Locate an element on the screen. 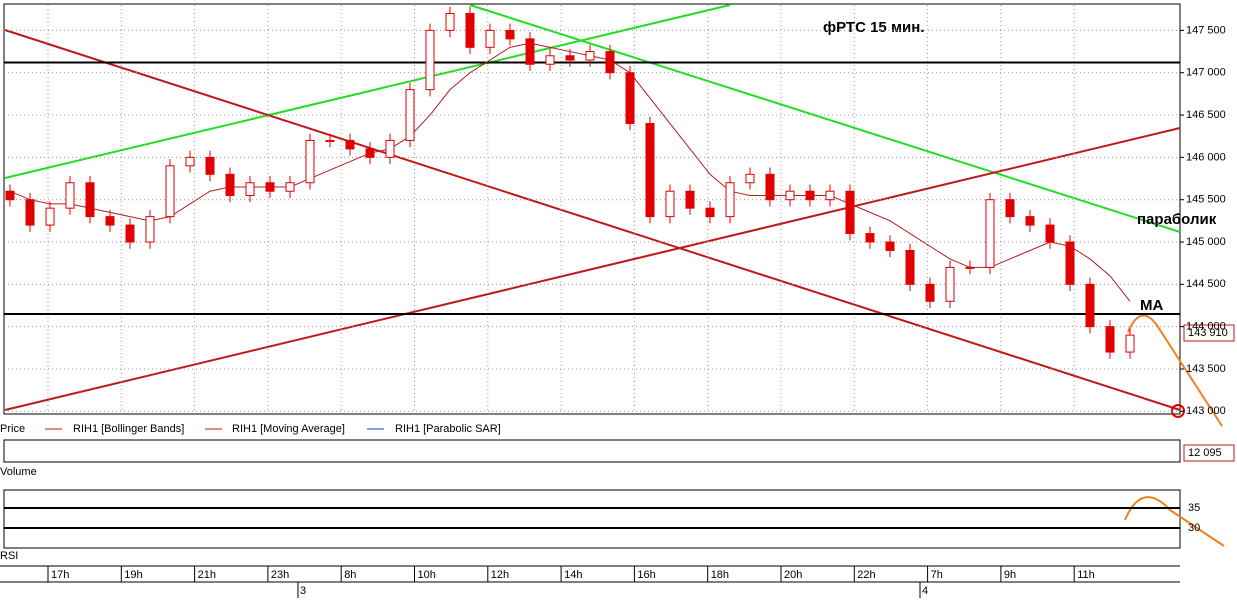 This screenshot has height=605, width=1237. panel-label: RSI is located at coordinates (9, 556).